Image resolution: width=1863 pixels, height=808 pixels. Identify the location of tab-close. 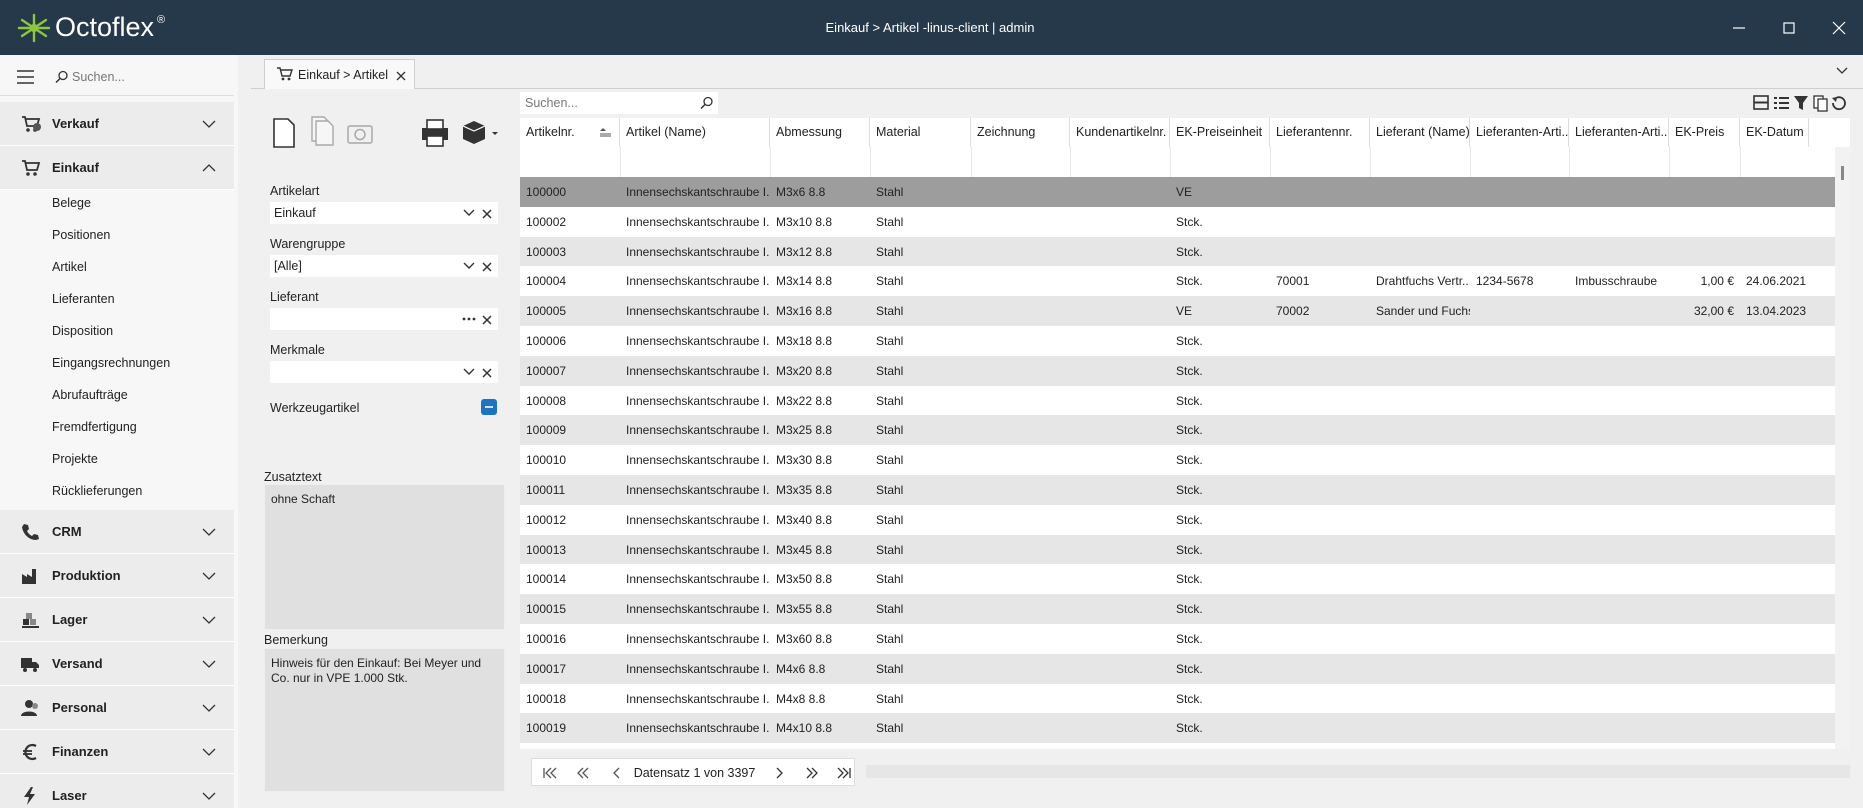
(401, 76).